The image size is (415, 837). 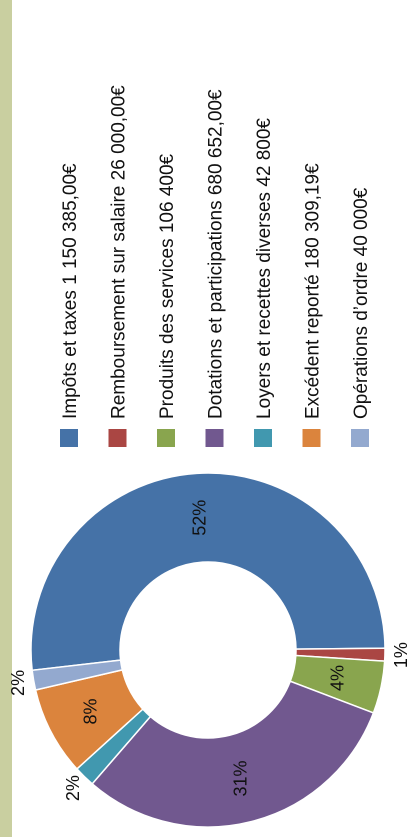 I want to click on legend-label-4: Dotations et participations 680 652,00€, so click(x=216, y=254).